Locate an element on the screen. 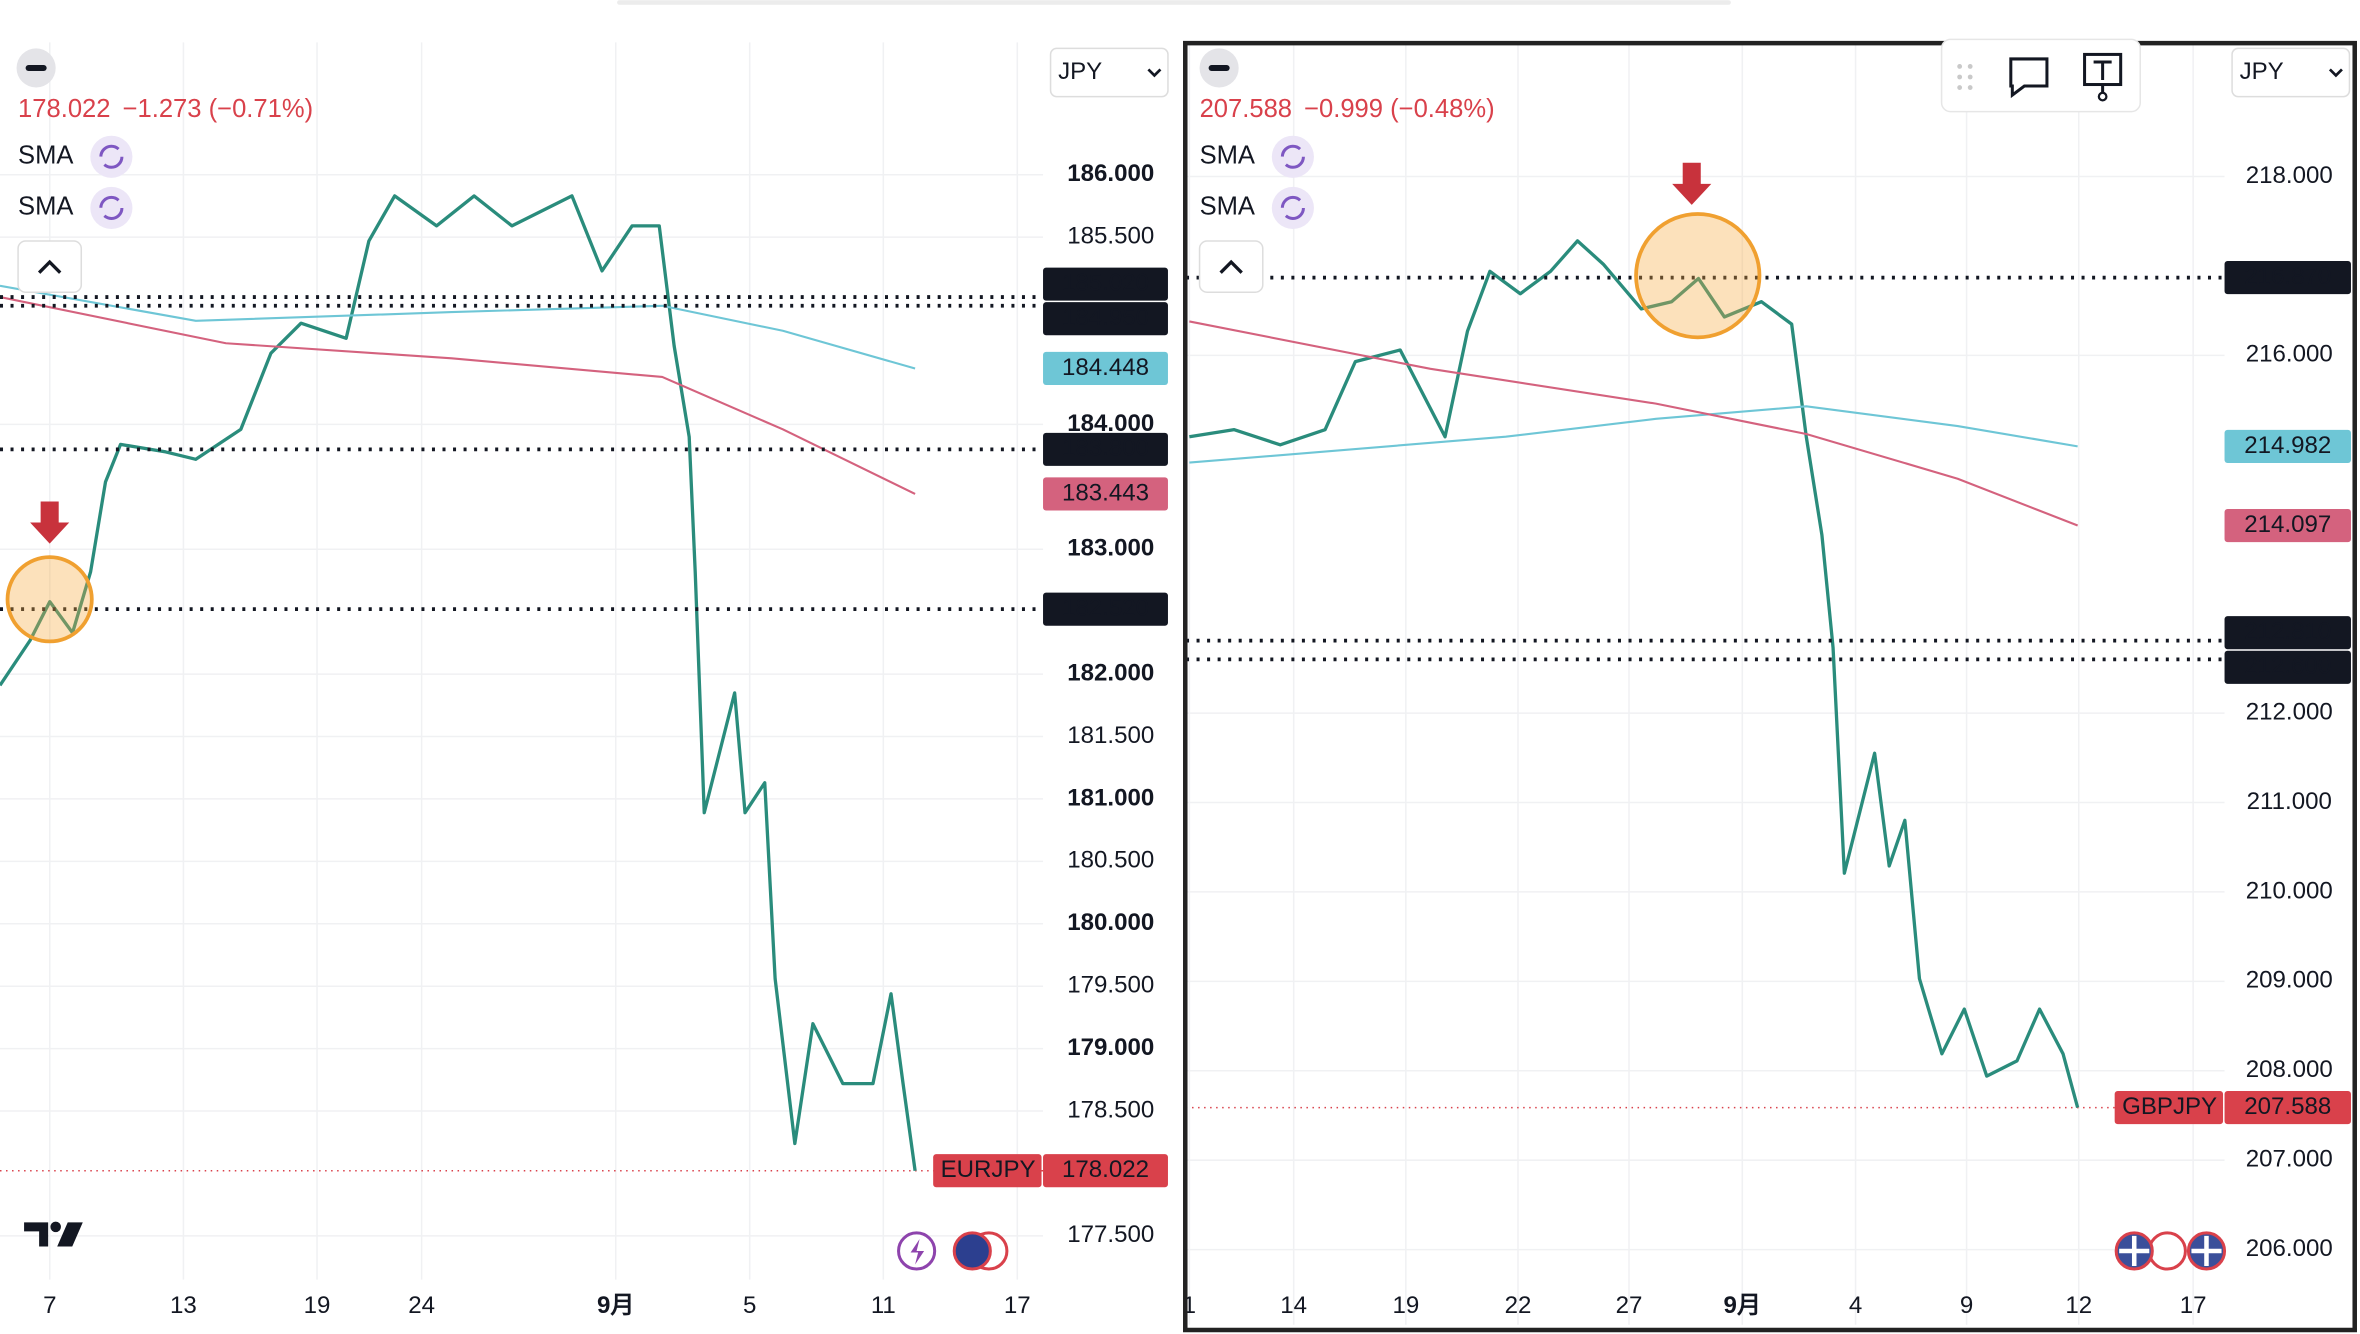 The image size is (2360, 1334). x-tick-label: 27 is located at coordinates (1629, 1305).